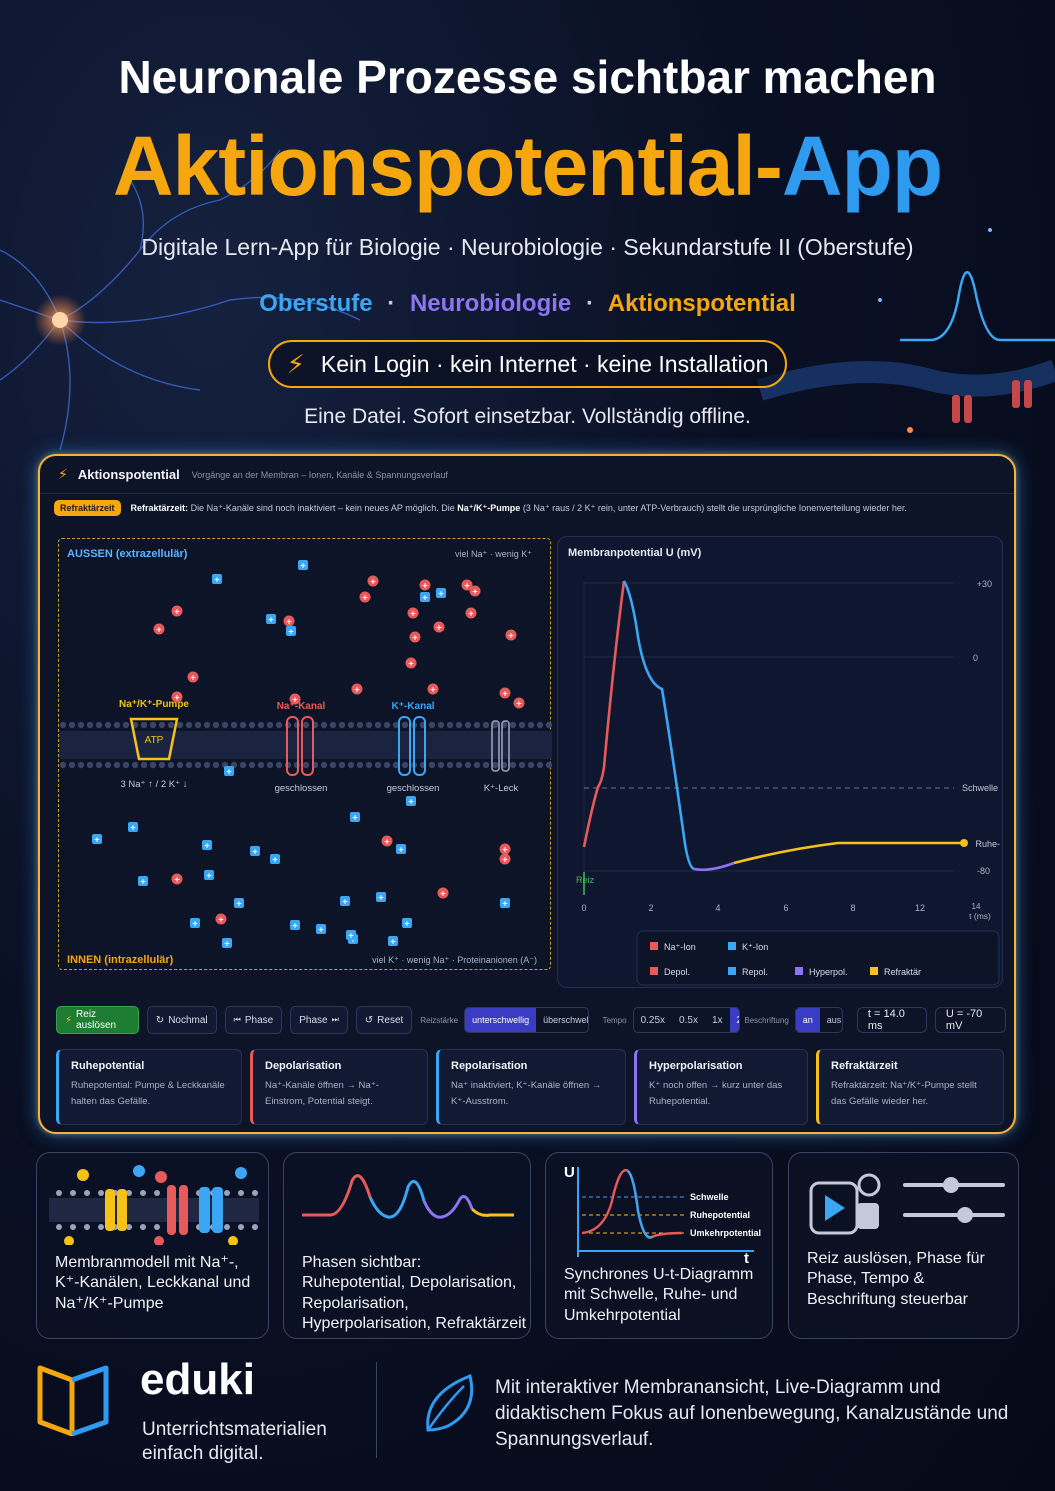 The width and height of the screenshot is (1055, 1491). What do you see at coordinates (188, 1020) in the screenshot?
I see `again-button-label: Nochmal` at bounding box center [188, 1020].